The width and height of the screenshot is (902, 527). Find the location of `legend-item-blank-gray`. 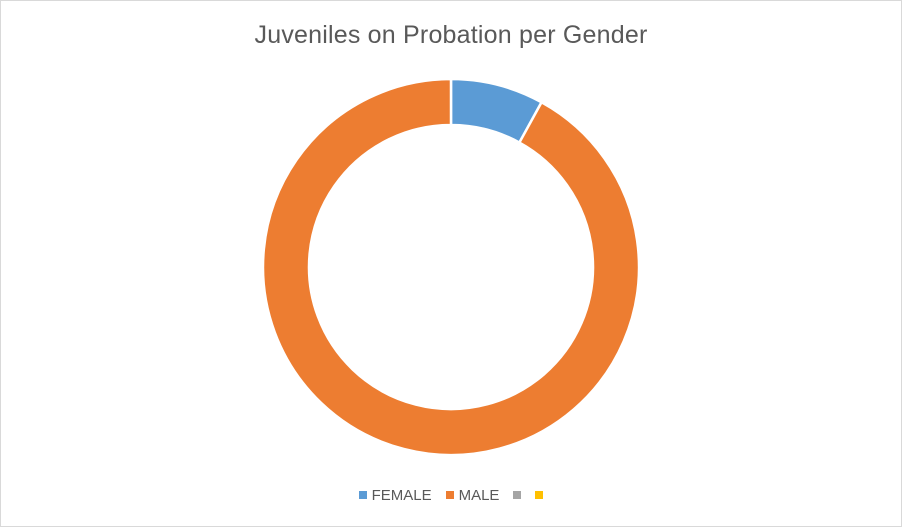

legend-item-blank-gray is located at coordinates (517, 495).